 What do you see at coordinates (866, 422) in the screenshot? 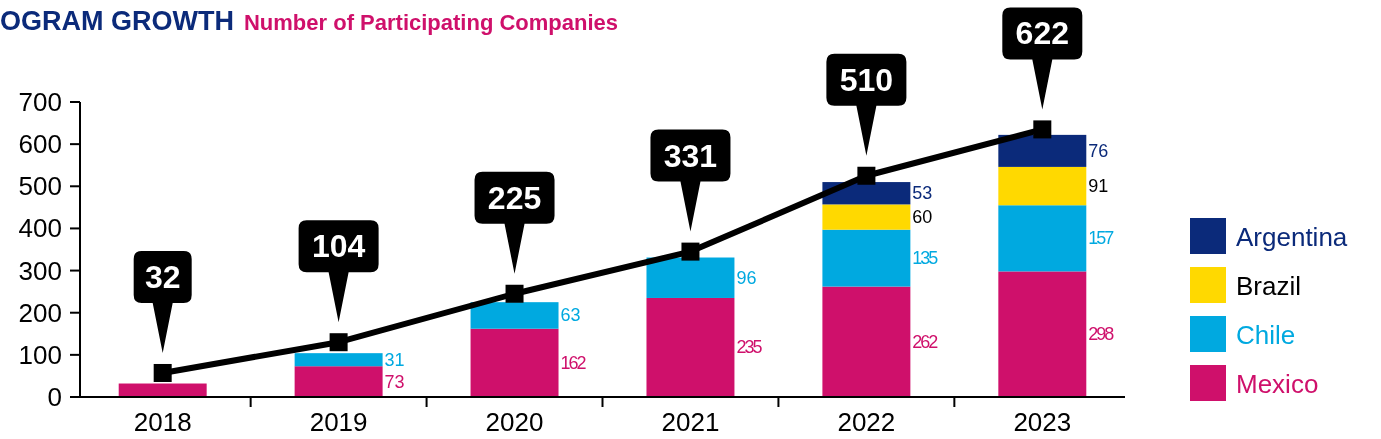
I see `x-tick-label: 2022` at bounding box center [866, 422].